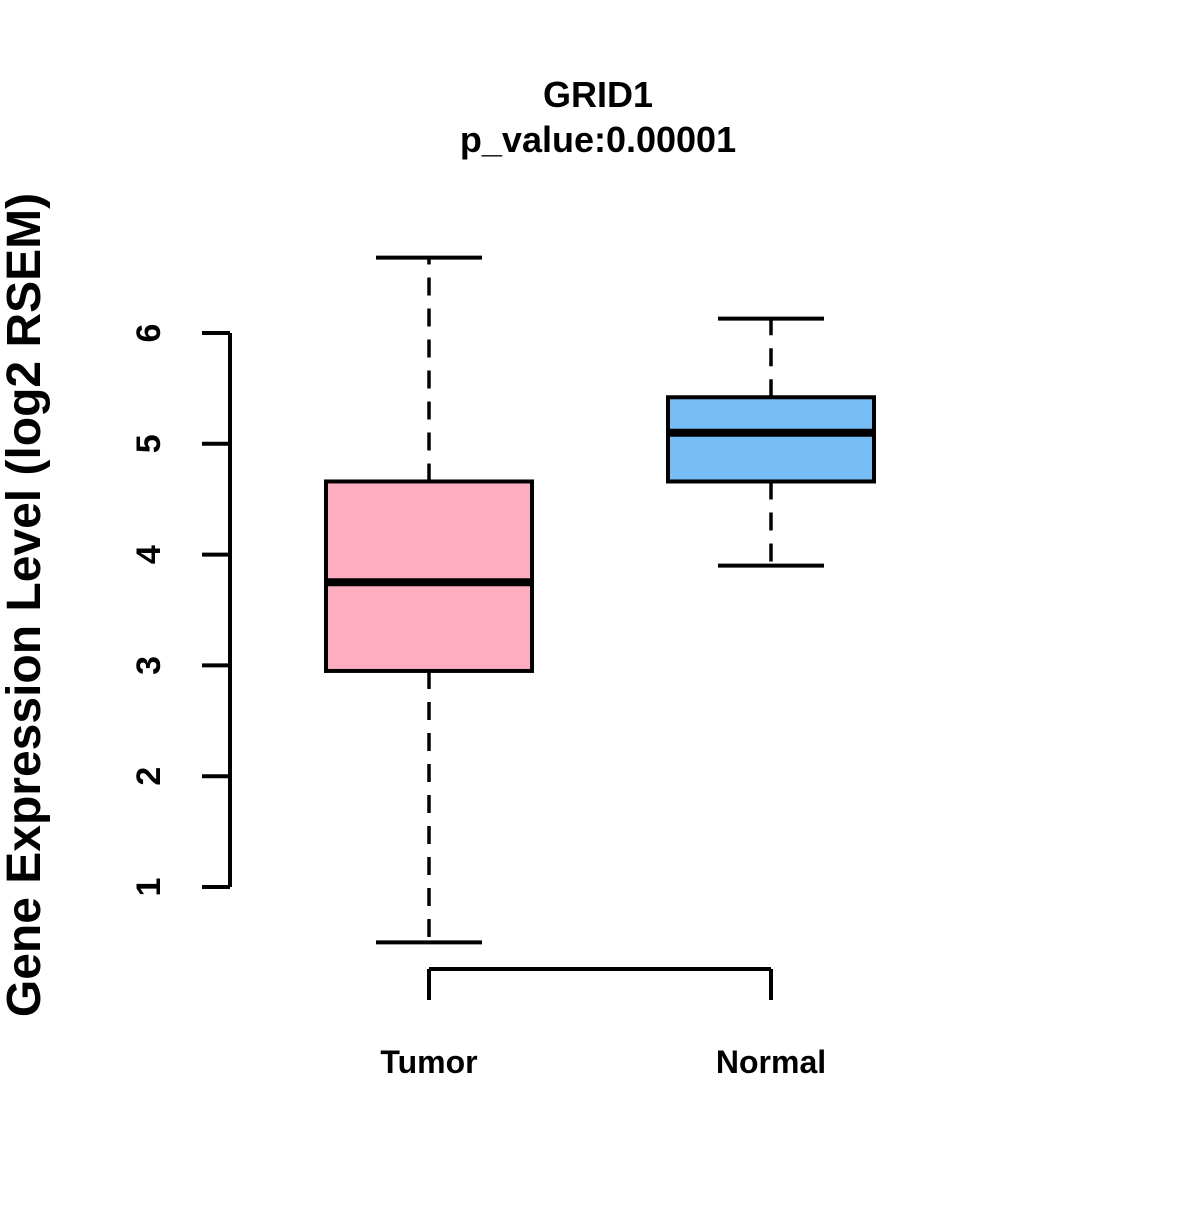  Describe the element at coordinates (149, 776) in the screenshot. I see `y-axis-tick-label: 2` at that location.